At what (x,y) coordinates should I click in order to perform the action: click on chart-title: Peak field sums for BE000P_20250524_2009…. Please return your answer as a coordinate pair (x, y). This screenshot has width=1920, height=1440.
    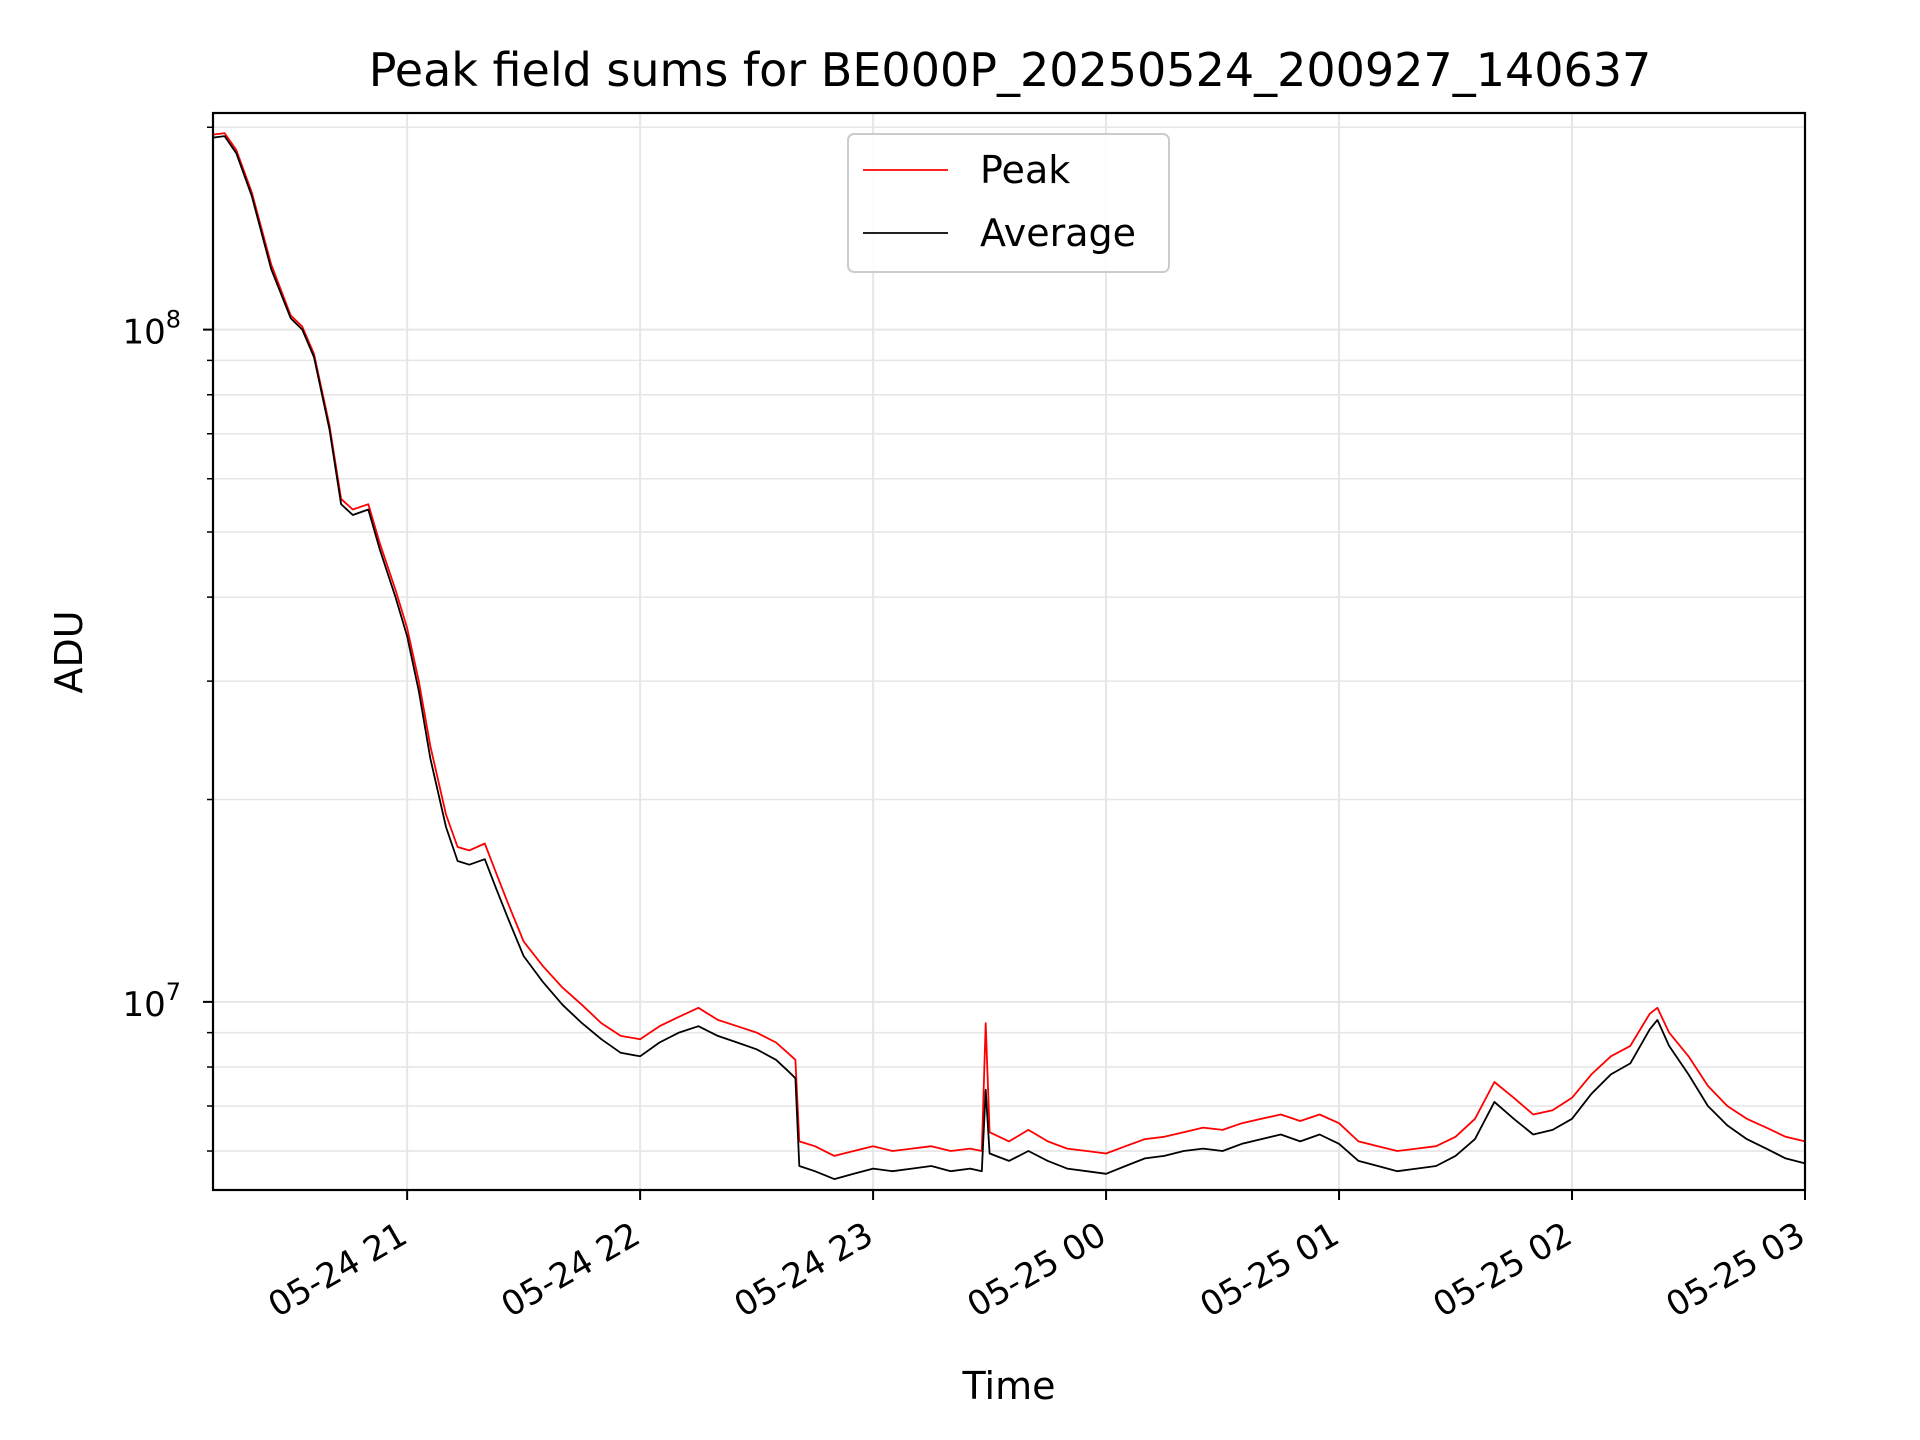
    Looking at the image, I should click on (1010, 70).